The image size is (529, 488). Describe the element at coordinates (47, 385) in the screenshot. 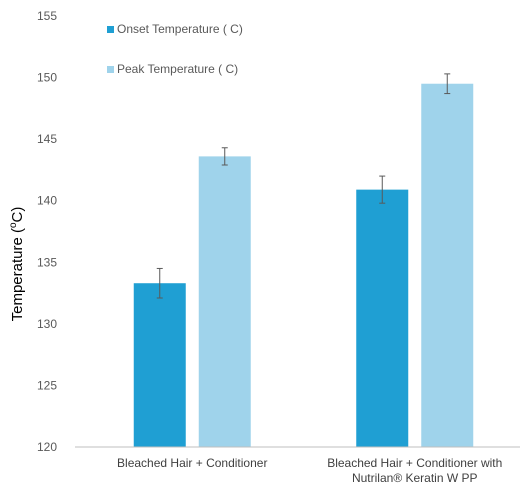

I see `y-tick-label: 125` at that location.